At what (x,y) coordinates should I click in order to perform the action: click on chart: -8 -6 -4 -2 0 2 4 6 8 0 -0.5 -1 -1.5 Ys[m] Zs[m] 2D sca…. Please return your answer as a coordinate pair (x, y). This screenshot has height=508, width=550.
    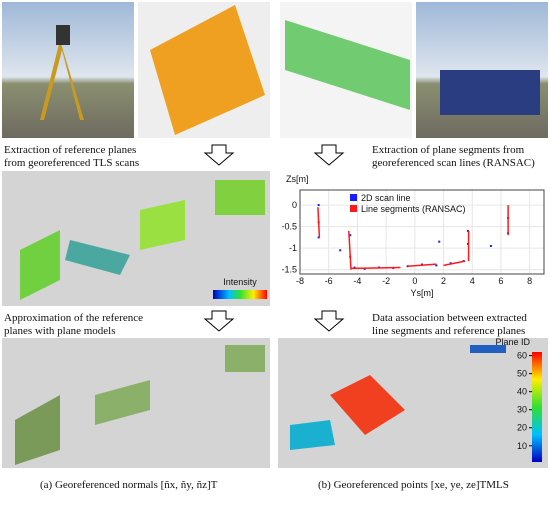
    Looking at the image, I should click on (413, 236).